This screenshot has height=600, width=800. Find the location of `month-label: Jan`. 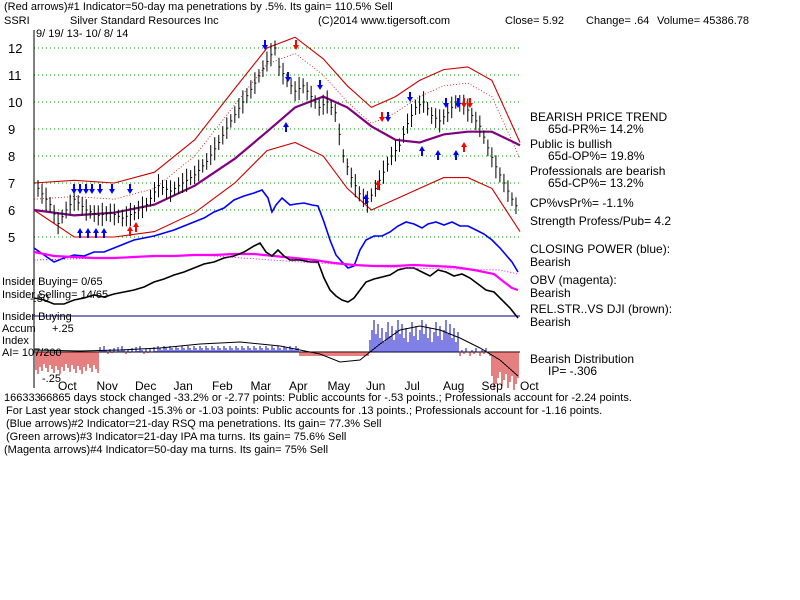

month-label: Jan is located at coordinates (183, 386).